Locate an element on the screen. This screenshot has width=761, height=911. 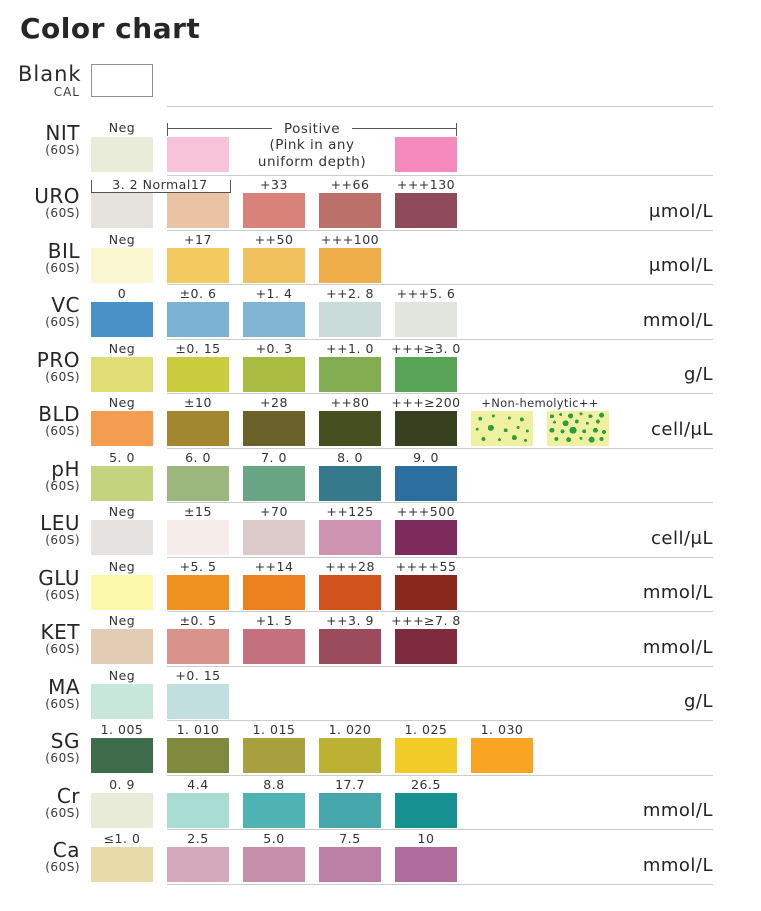
analyte-name: LEU is located at coordinates (60, 523).